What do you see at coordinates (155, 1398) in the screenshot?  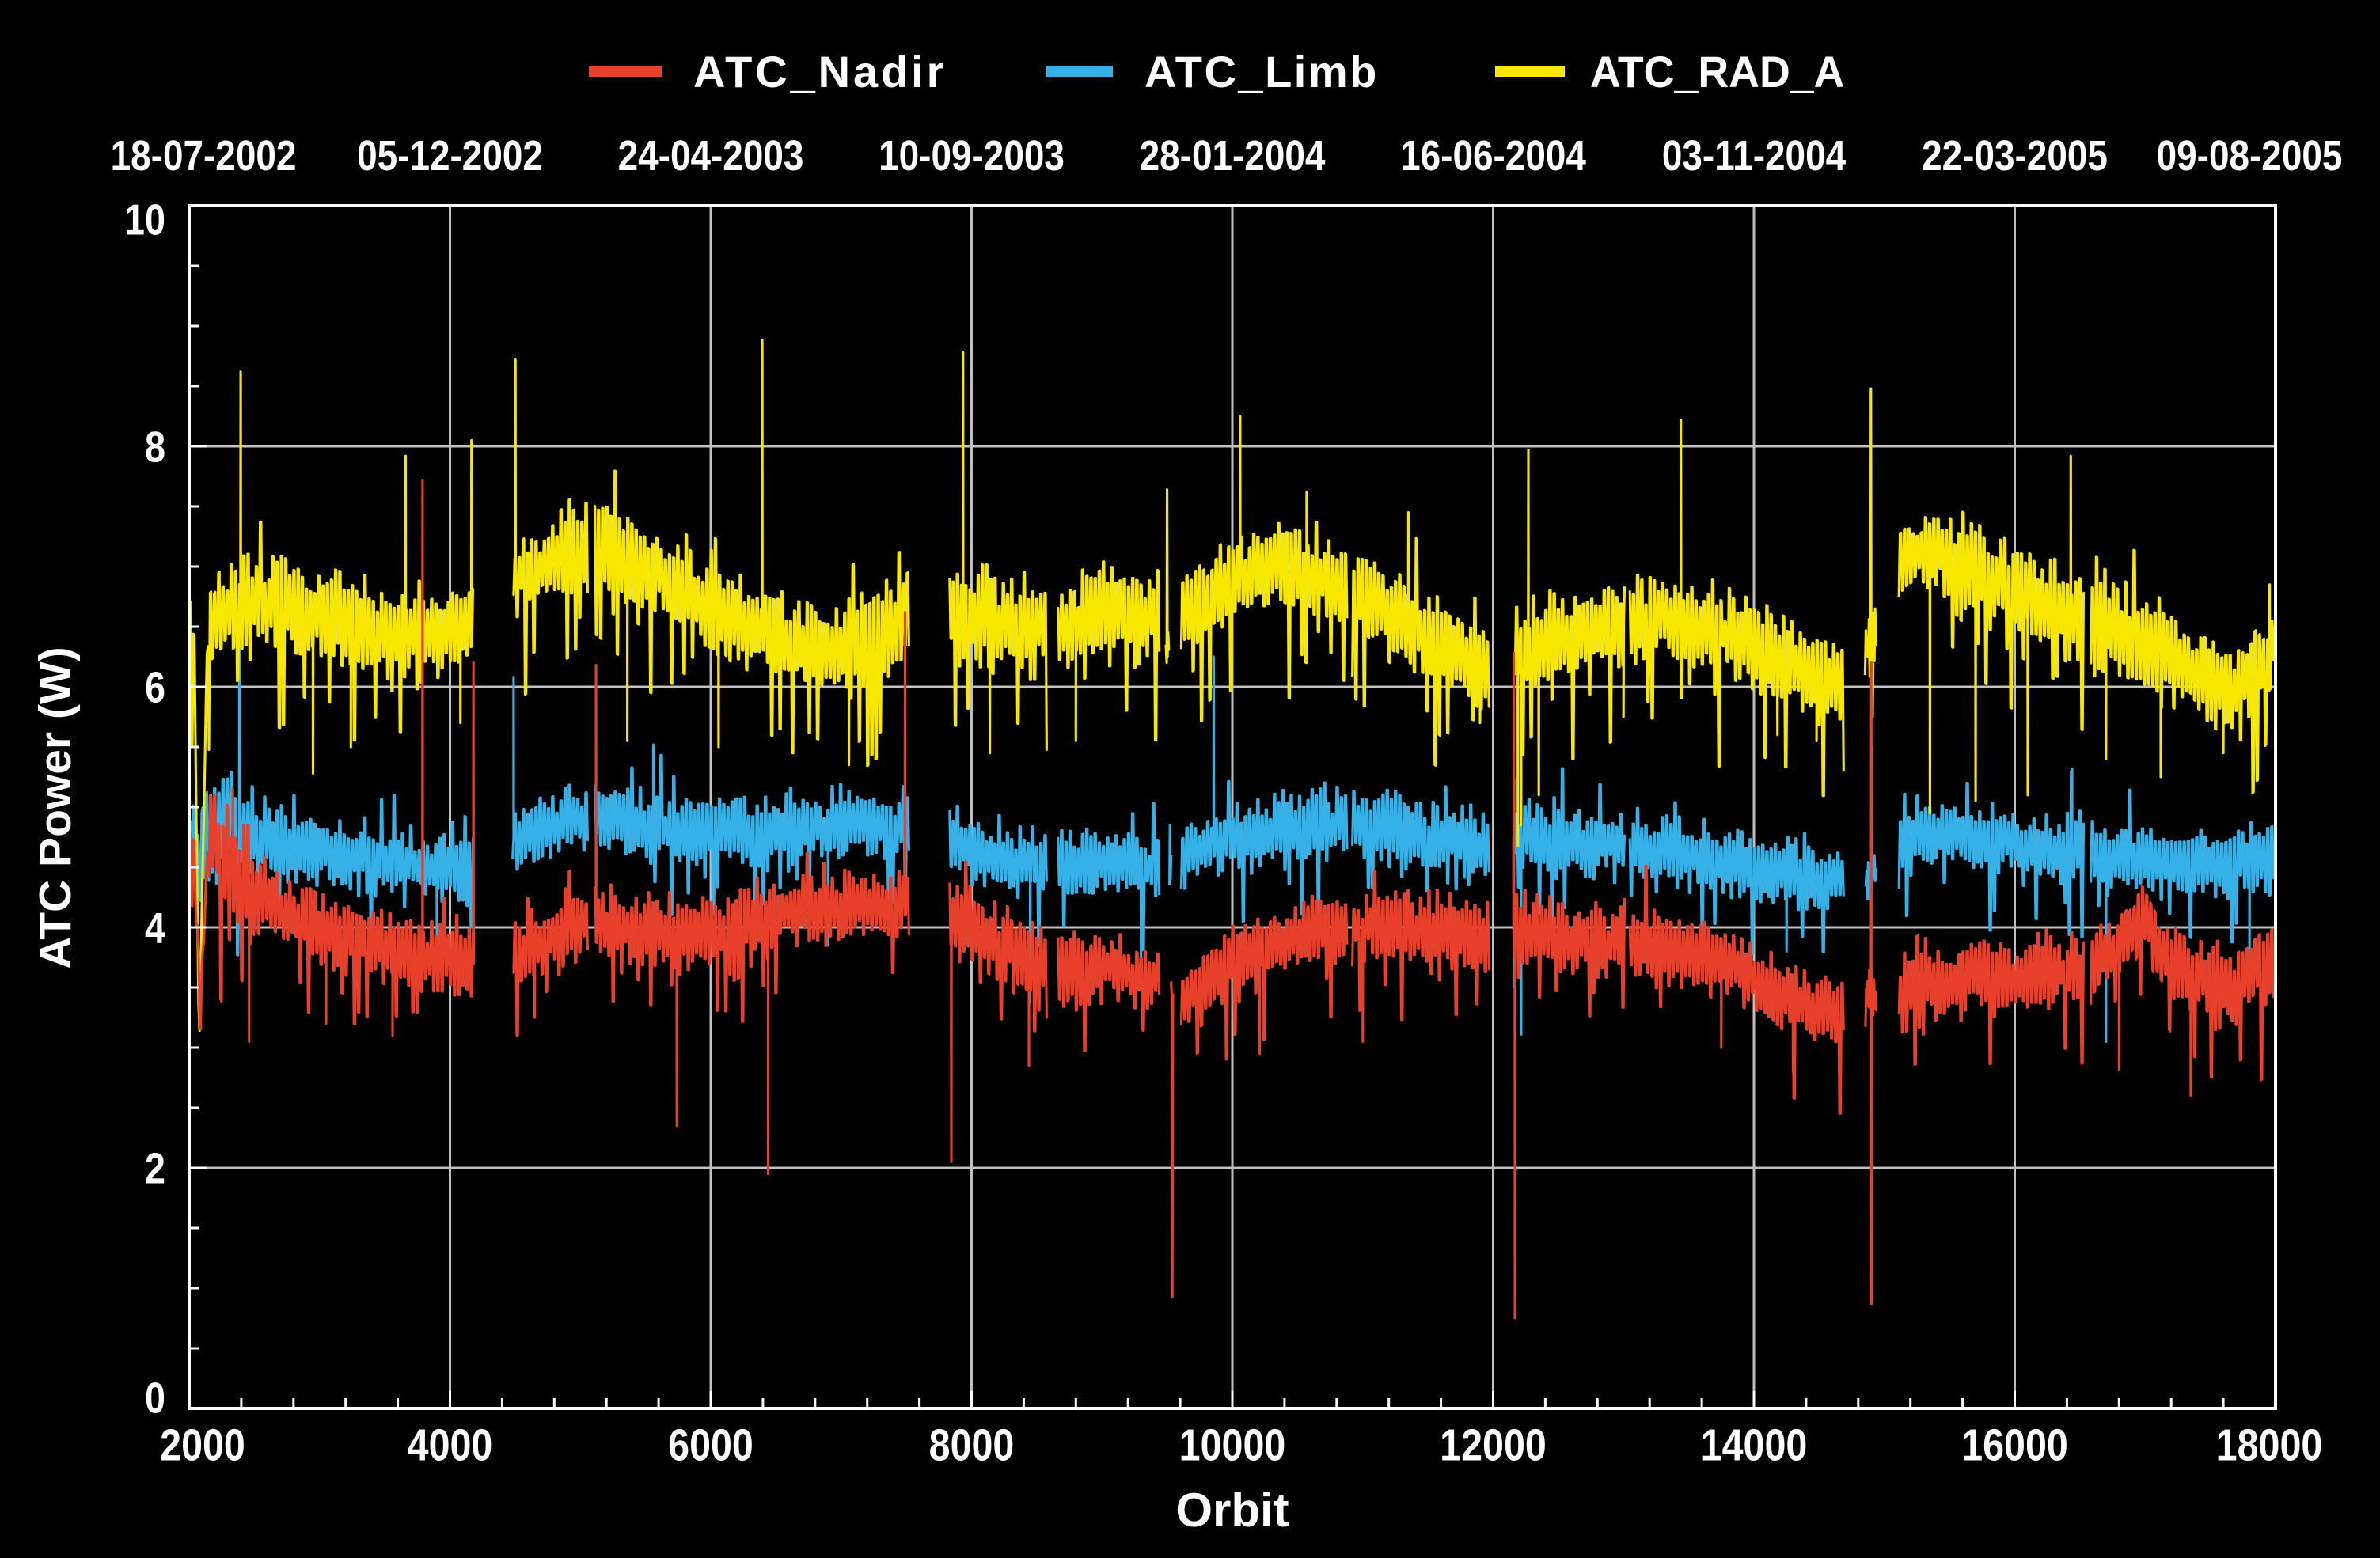 I see `svg-text: 0` at bounding box center [155, 1398].